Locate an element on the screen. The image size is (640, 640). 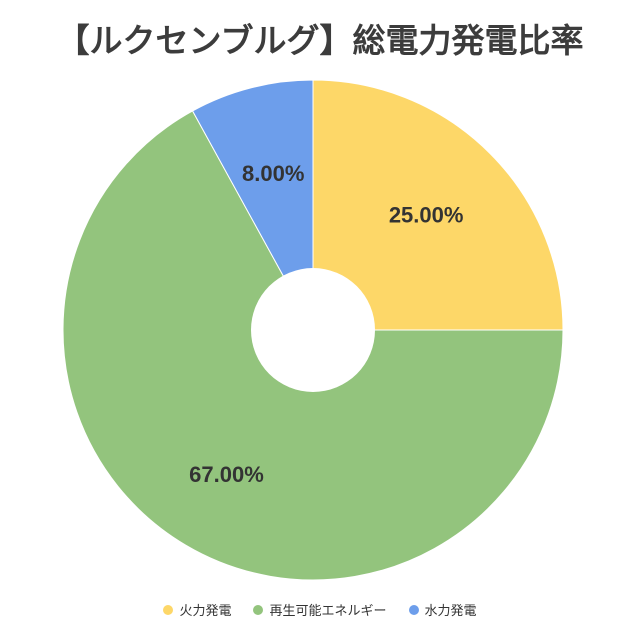
pie-slice-hydro is located at coordinates (252, 205).